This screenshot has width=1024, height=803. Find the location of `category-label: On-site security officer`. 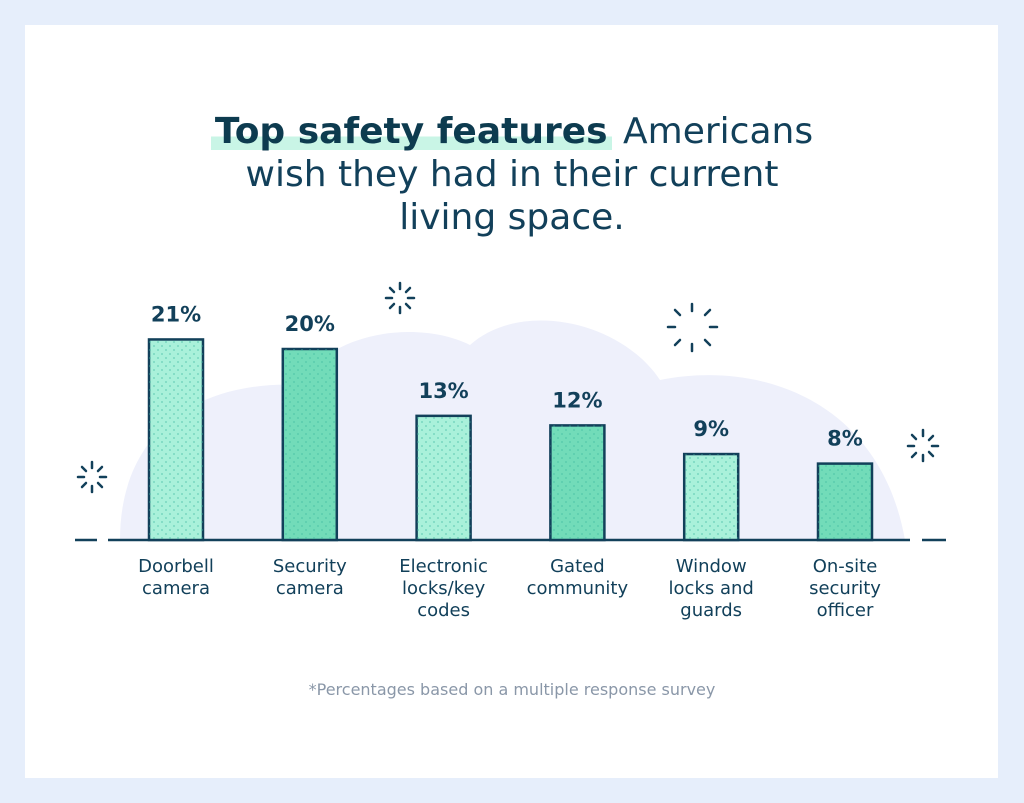

category-label: On-site security officer is located at coordinates (845, 588).